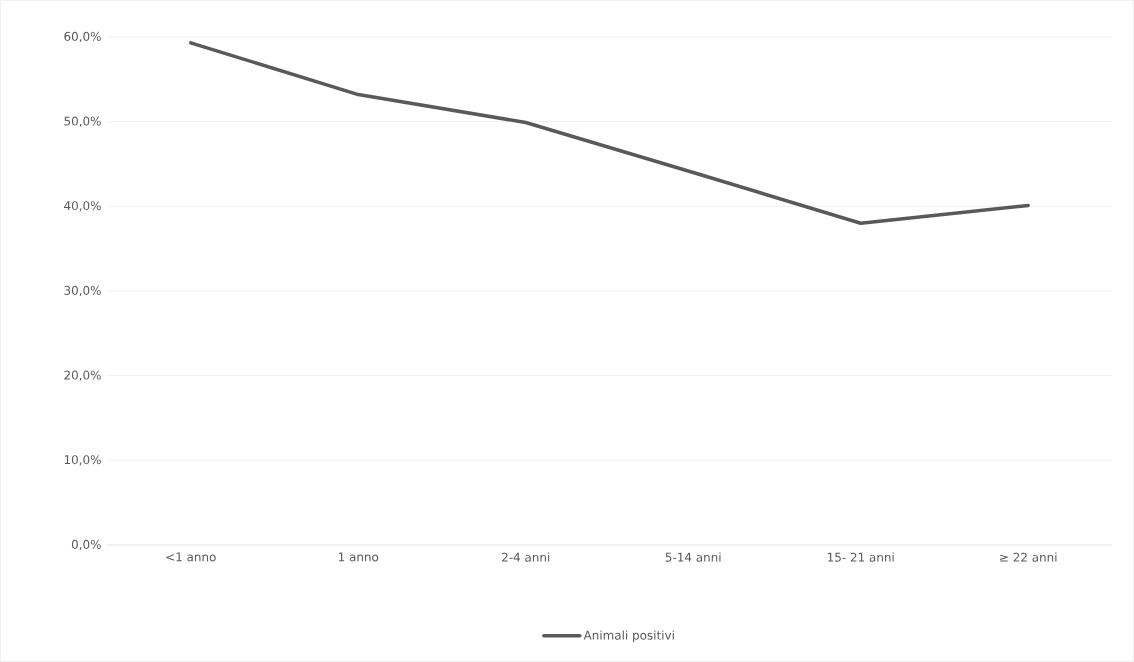 Image resolution: width=1134 pixels, height=662 pixels. I want to click on legend-label: Animali positivi, so click(628, 636).